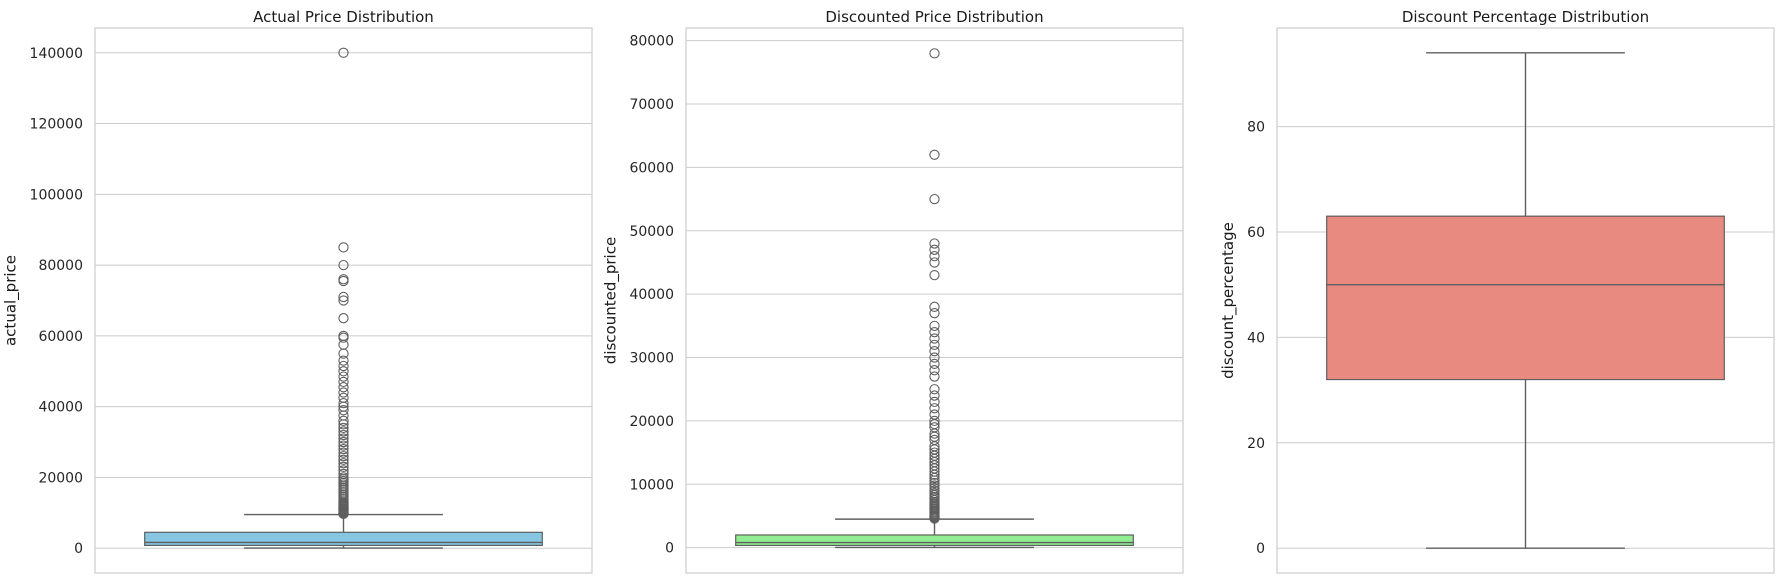 Image resolution: width=1784 pixels, height=584 pixels. What do you see at coordinates (934, 17) in the screenshot?
I see `chart-title: Discounted Price Distribution` at bounding box center [934, 17].